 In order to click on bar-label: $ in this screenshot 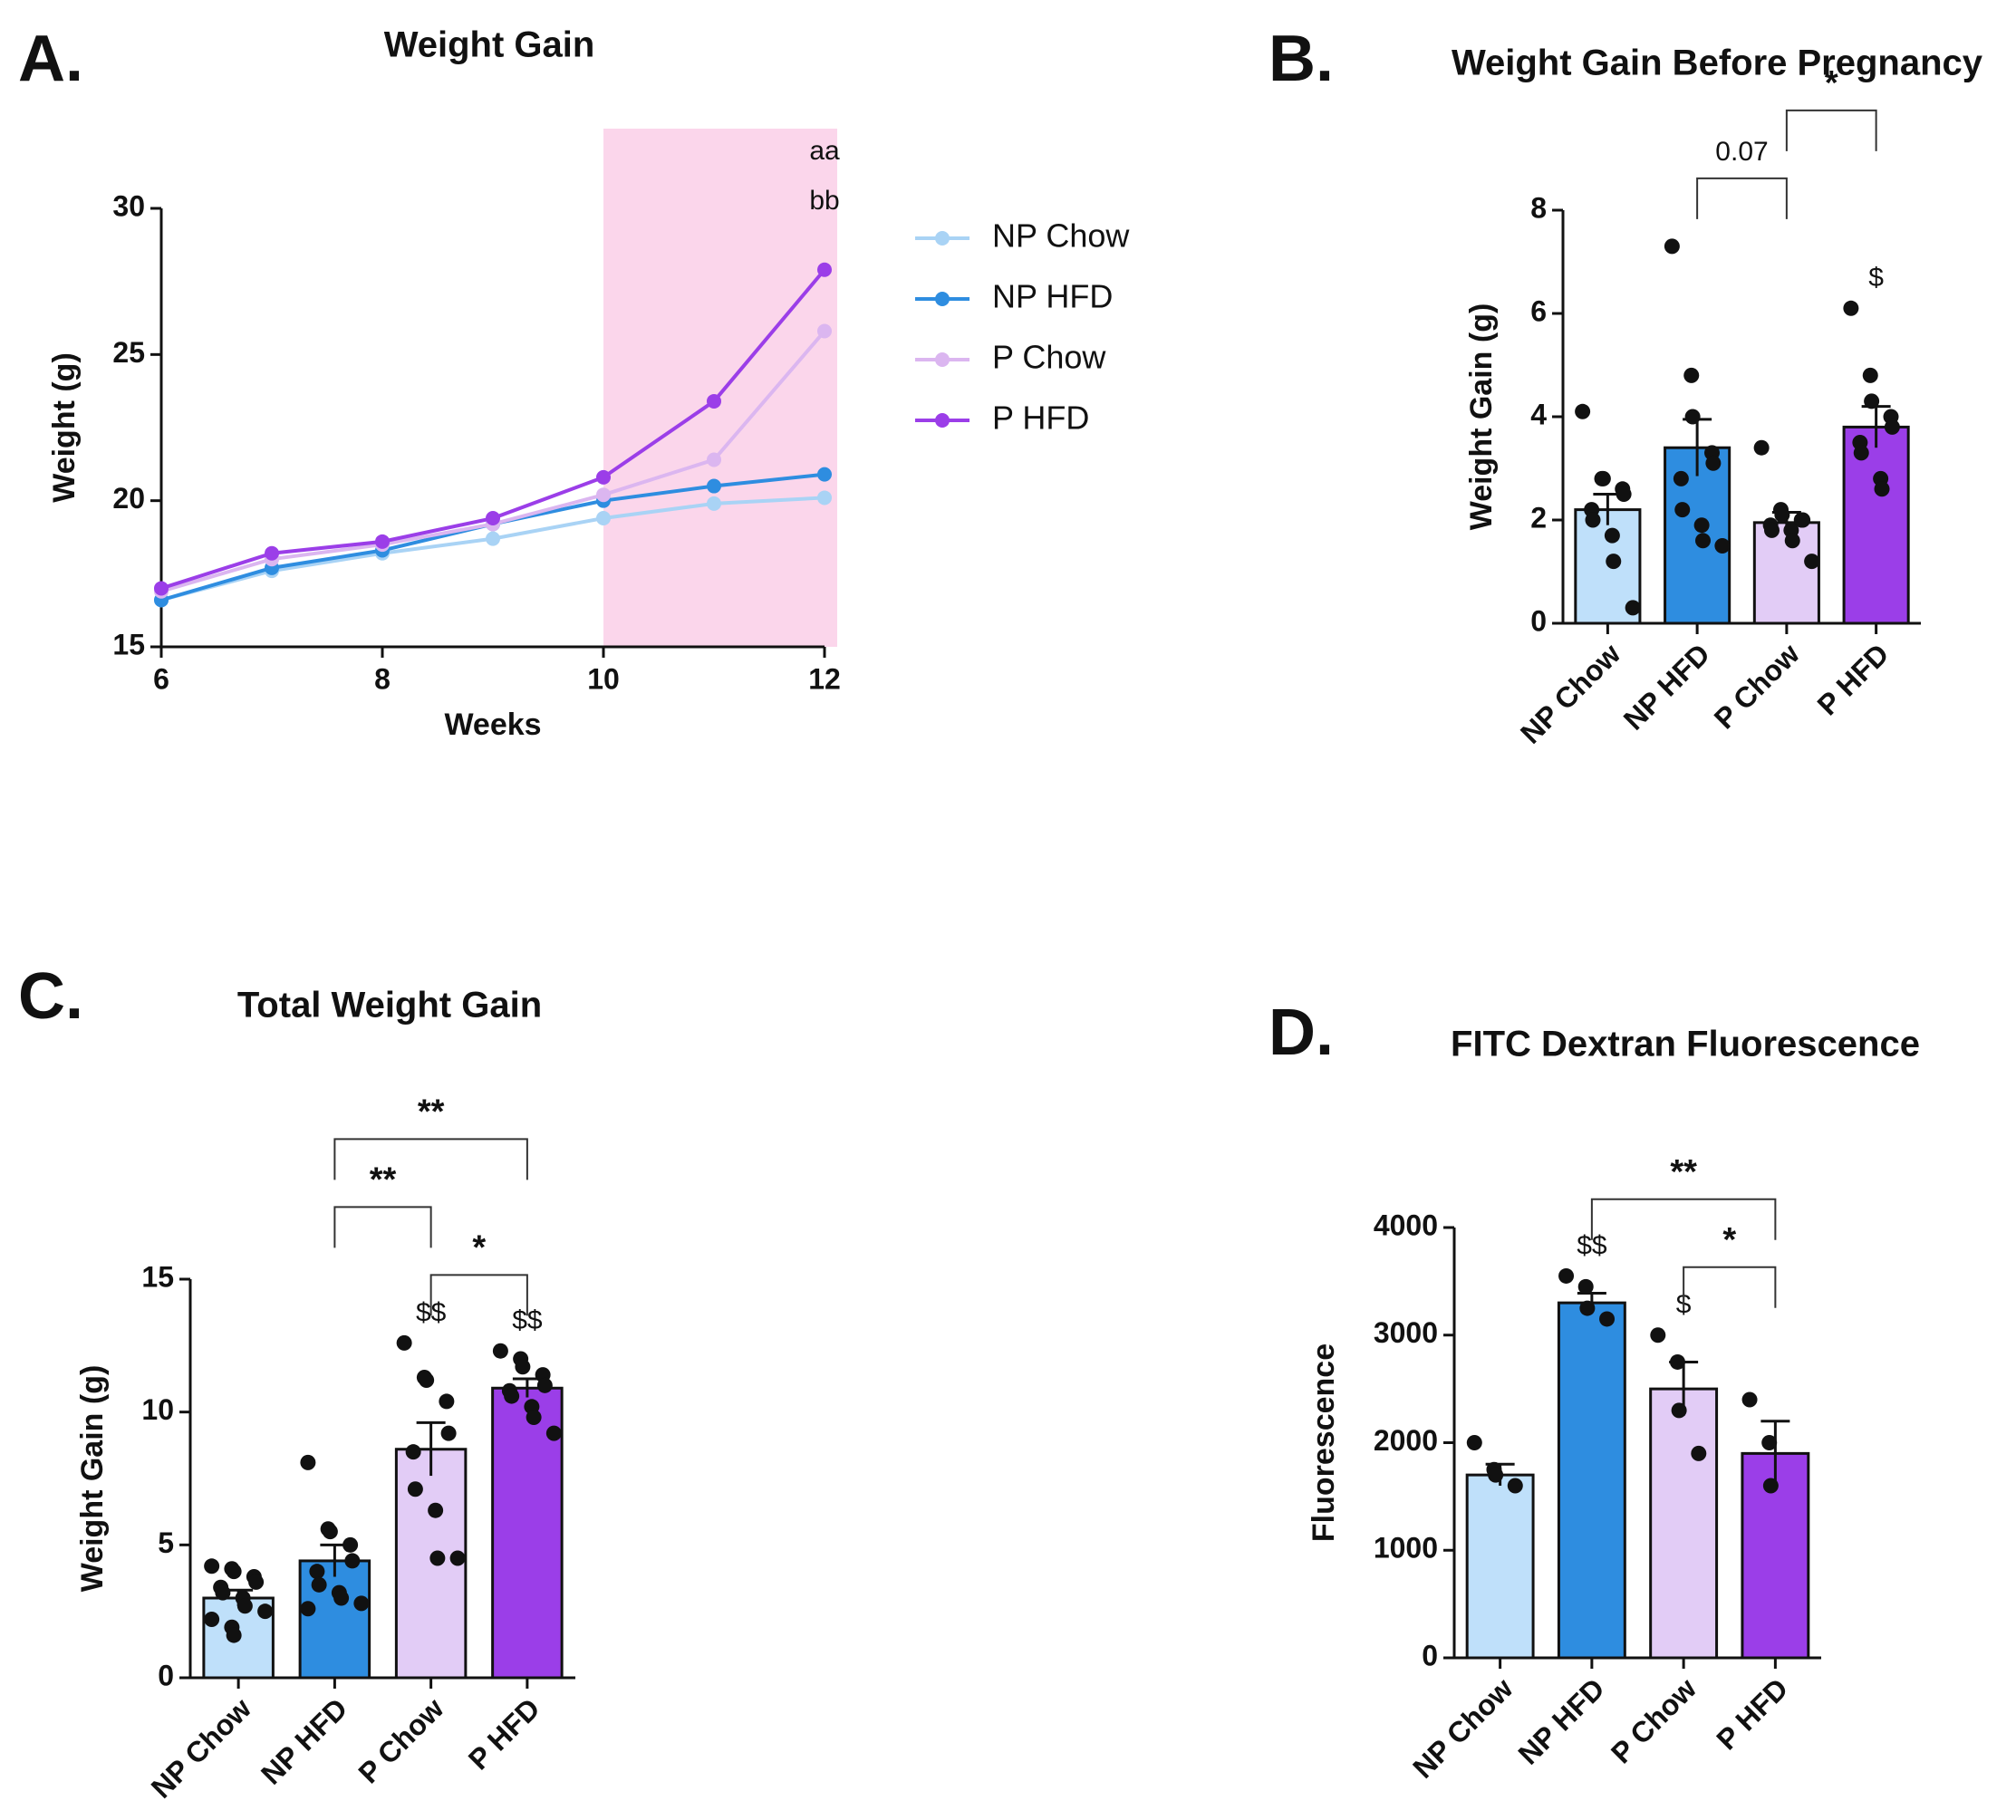, I will do `click(1876, 278)`.